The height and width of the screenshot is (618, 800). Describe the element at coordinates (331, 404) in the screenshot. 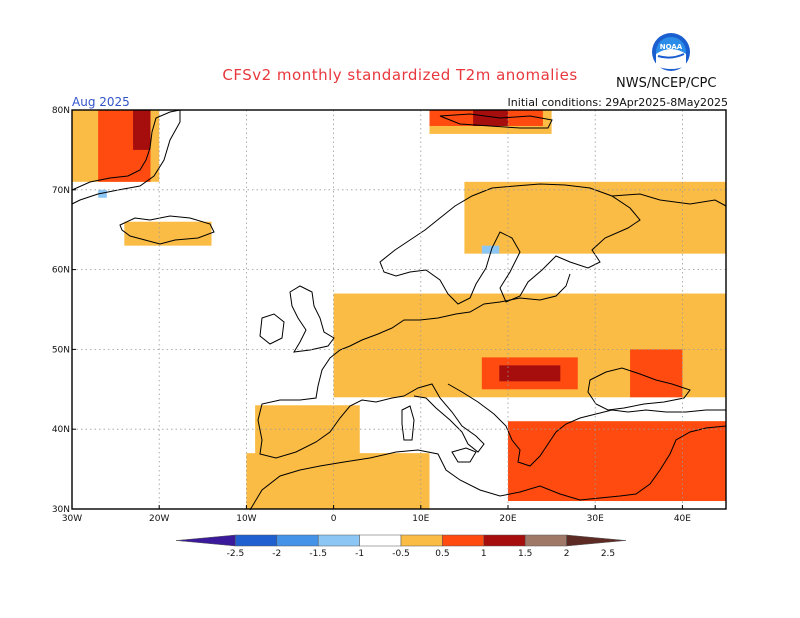

I see `coast-biscay` at that location.